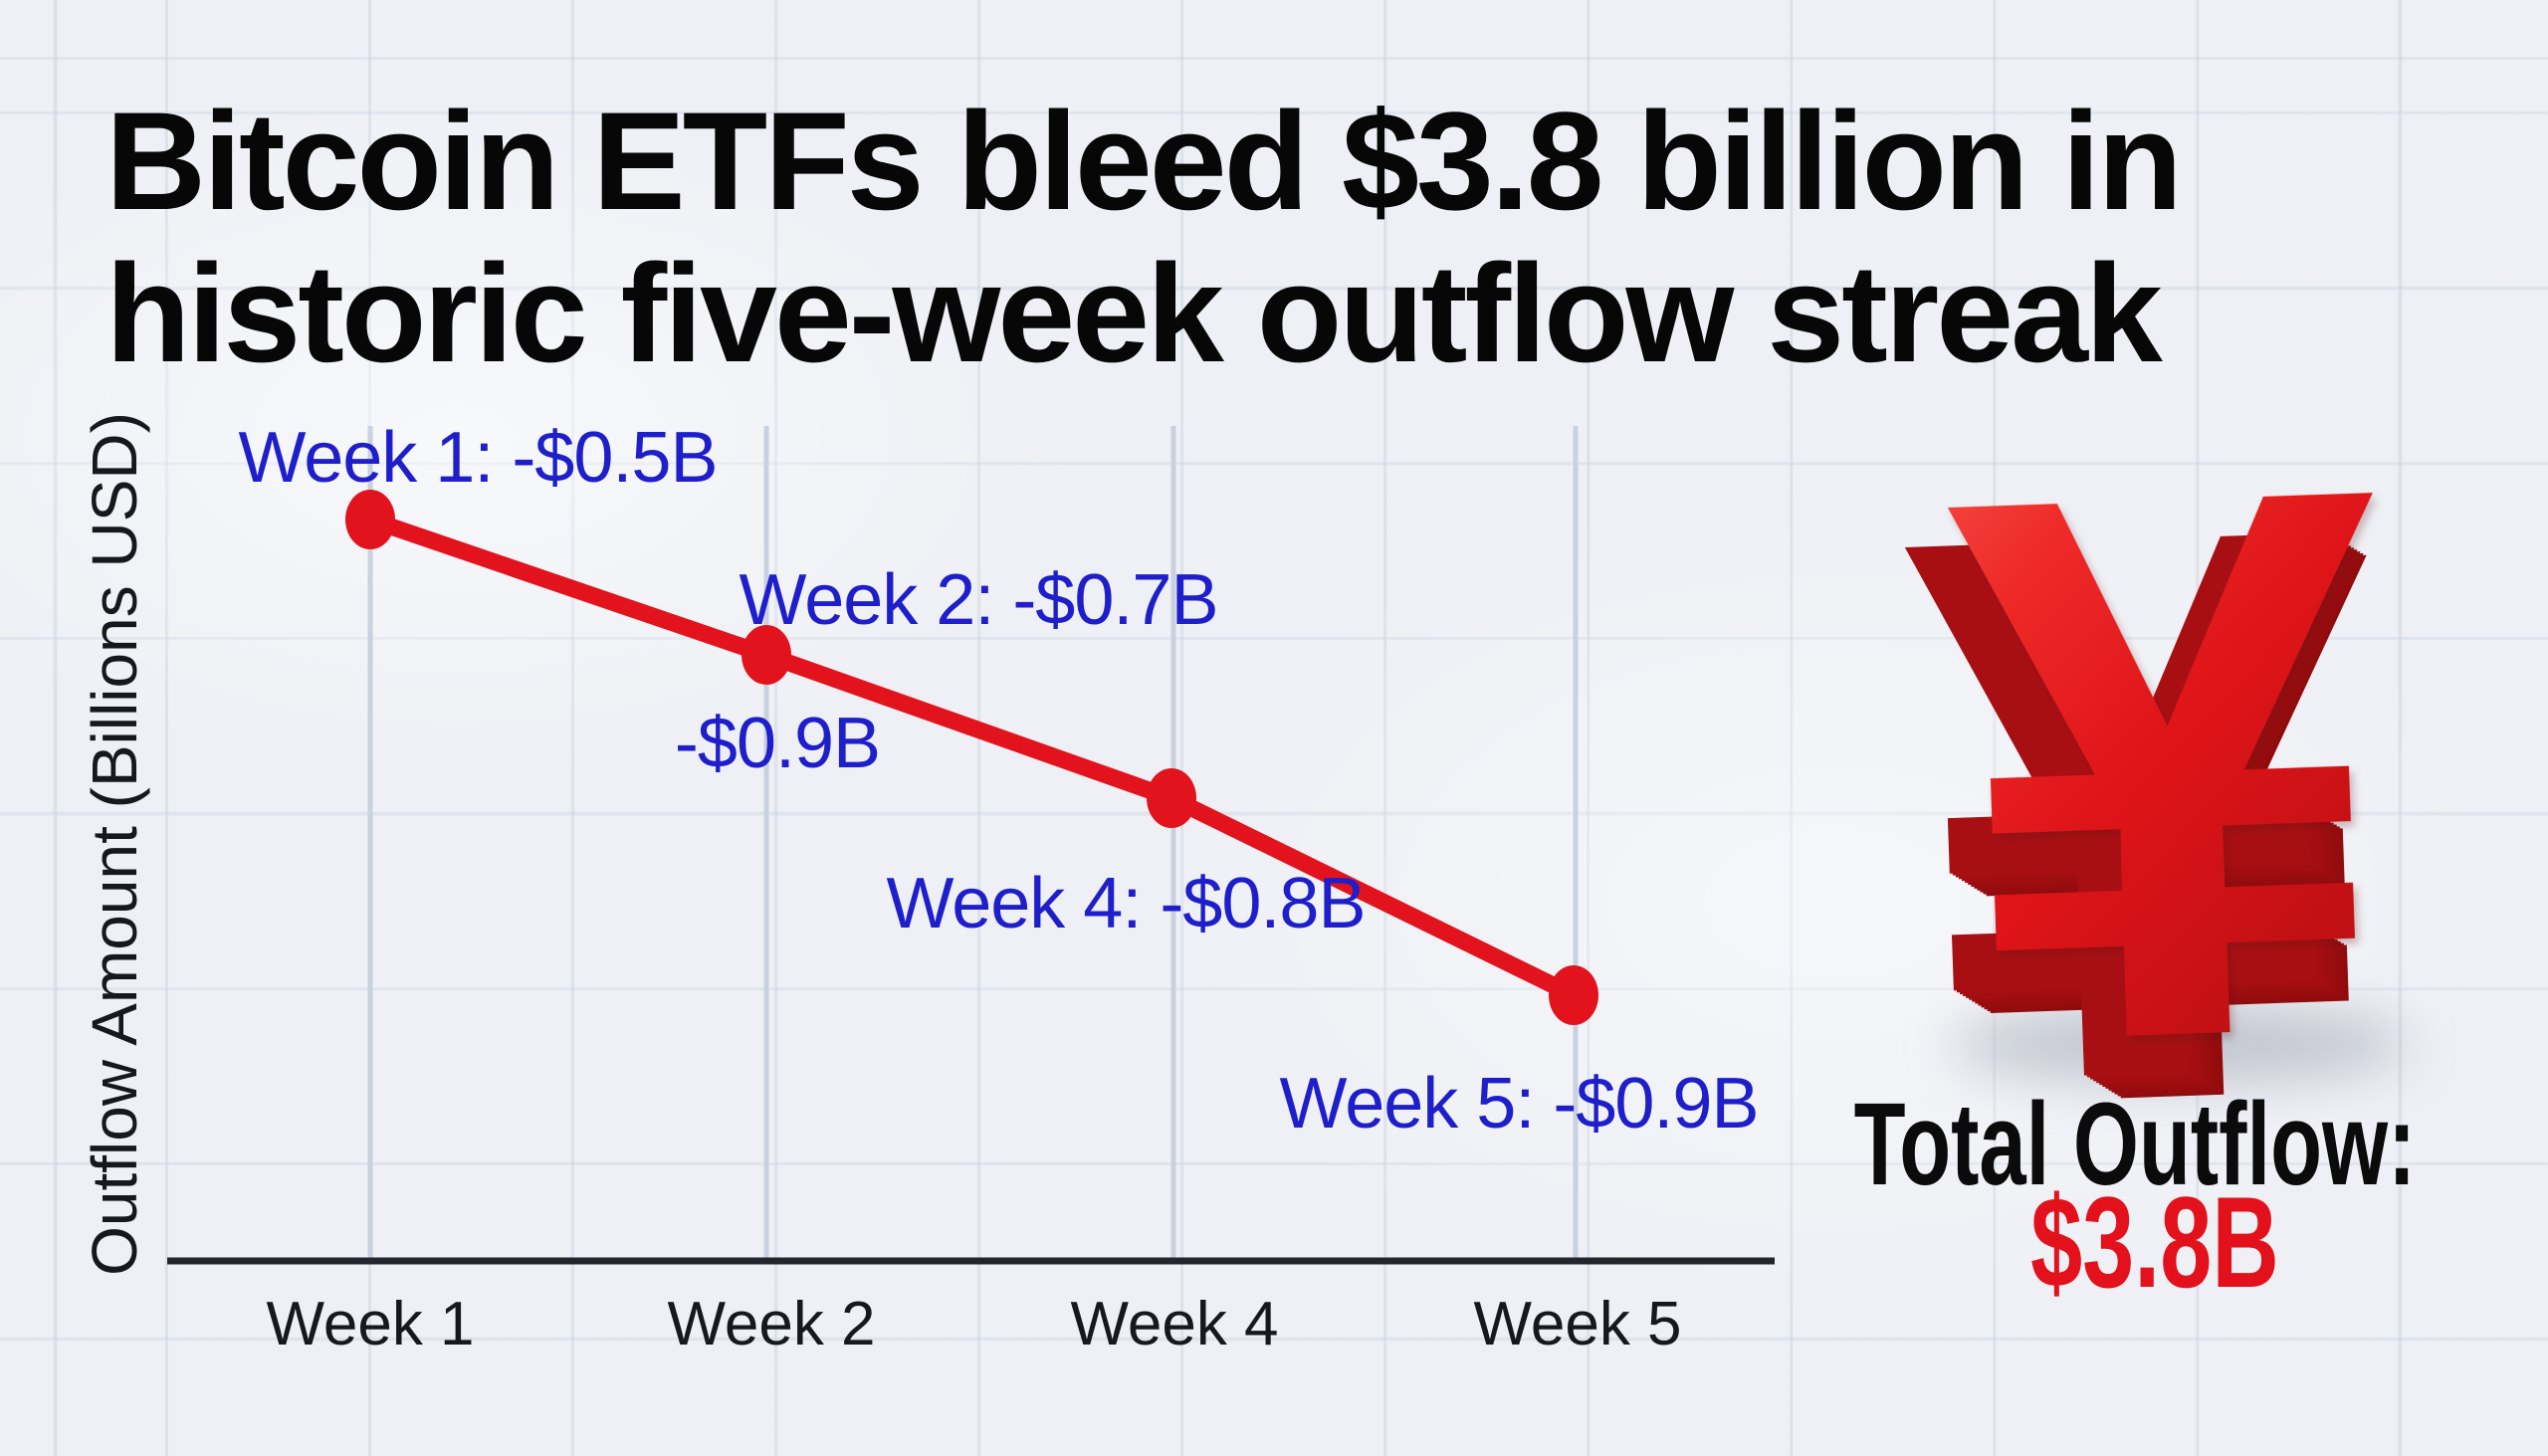  I want to click on yen-symbol-icon: ¥, so click(2170, 765).